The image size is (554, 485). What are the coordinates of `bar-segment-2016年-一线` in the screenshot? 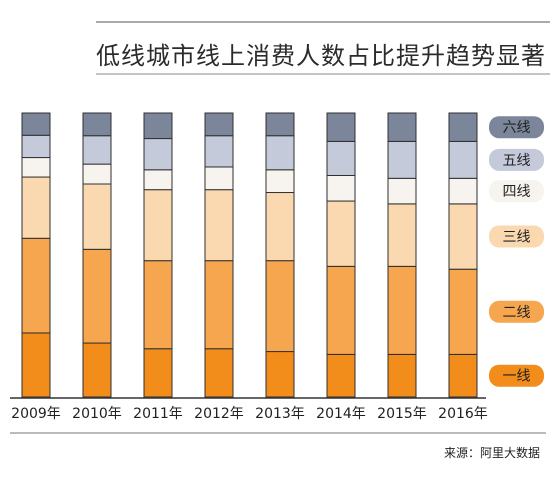 It's located at (463, 375).